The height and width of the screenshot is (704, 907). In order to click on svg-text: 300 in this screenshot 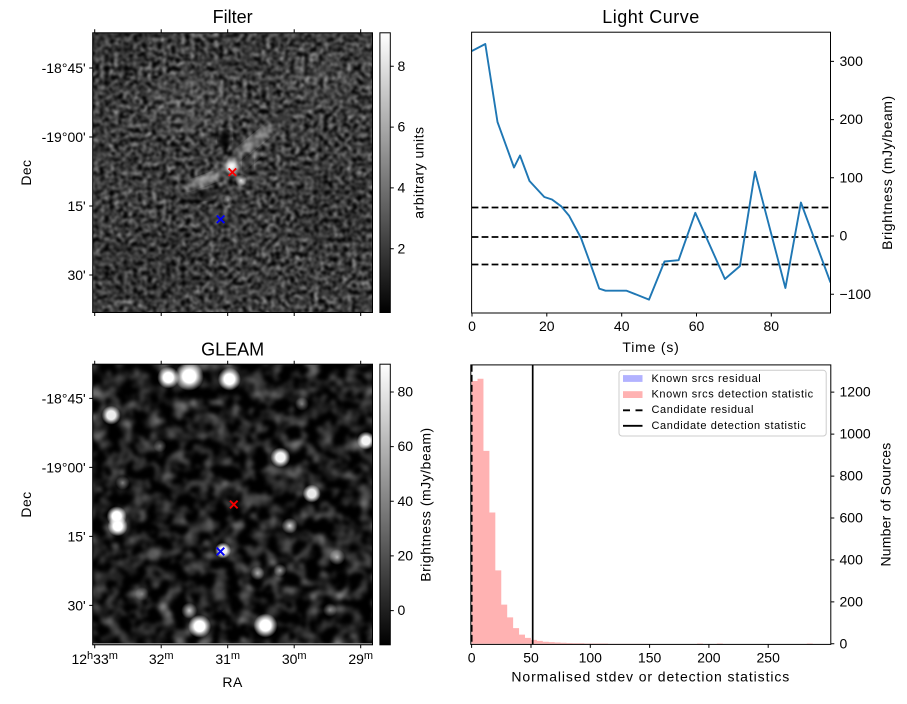, I will do `click(852, 61)`.